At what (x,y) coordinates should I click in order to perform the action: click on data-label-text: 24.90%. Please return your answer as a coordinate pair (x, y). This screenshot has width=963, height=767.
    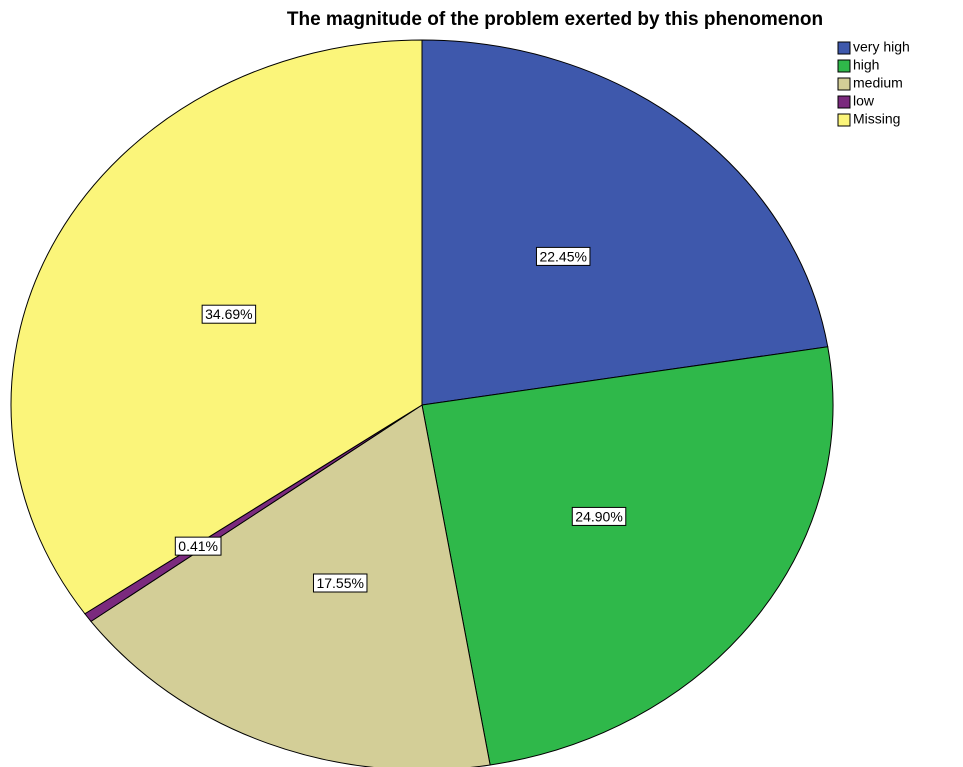
    Looking at the image, I should click on (598, 516).